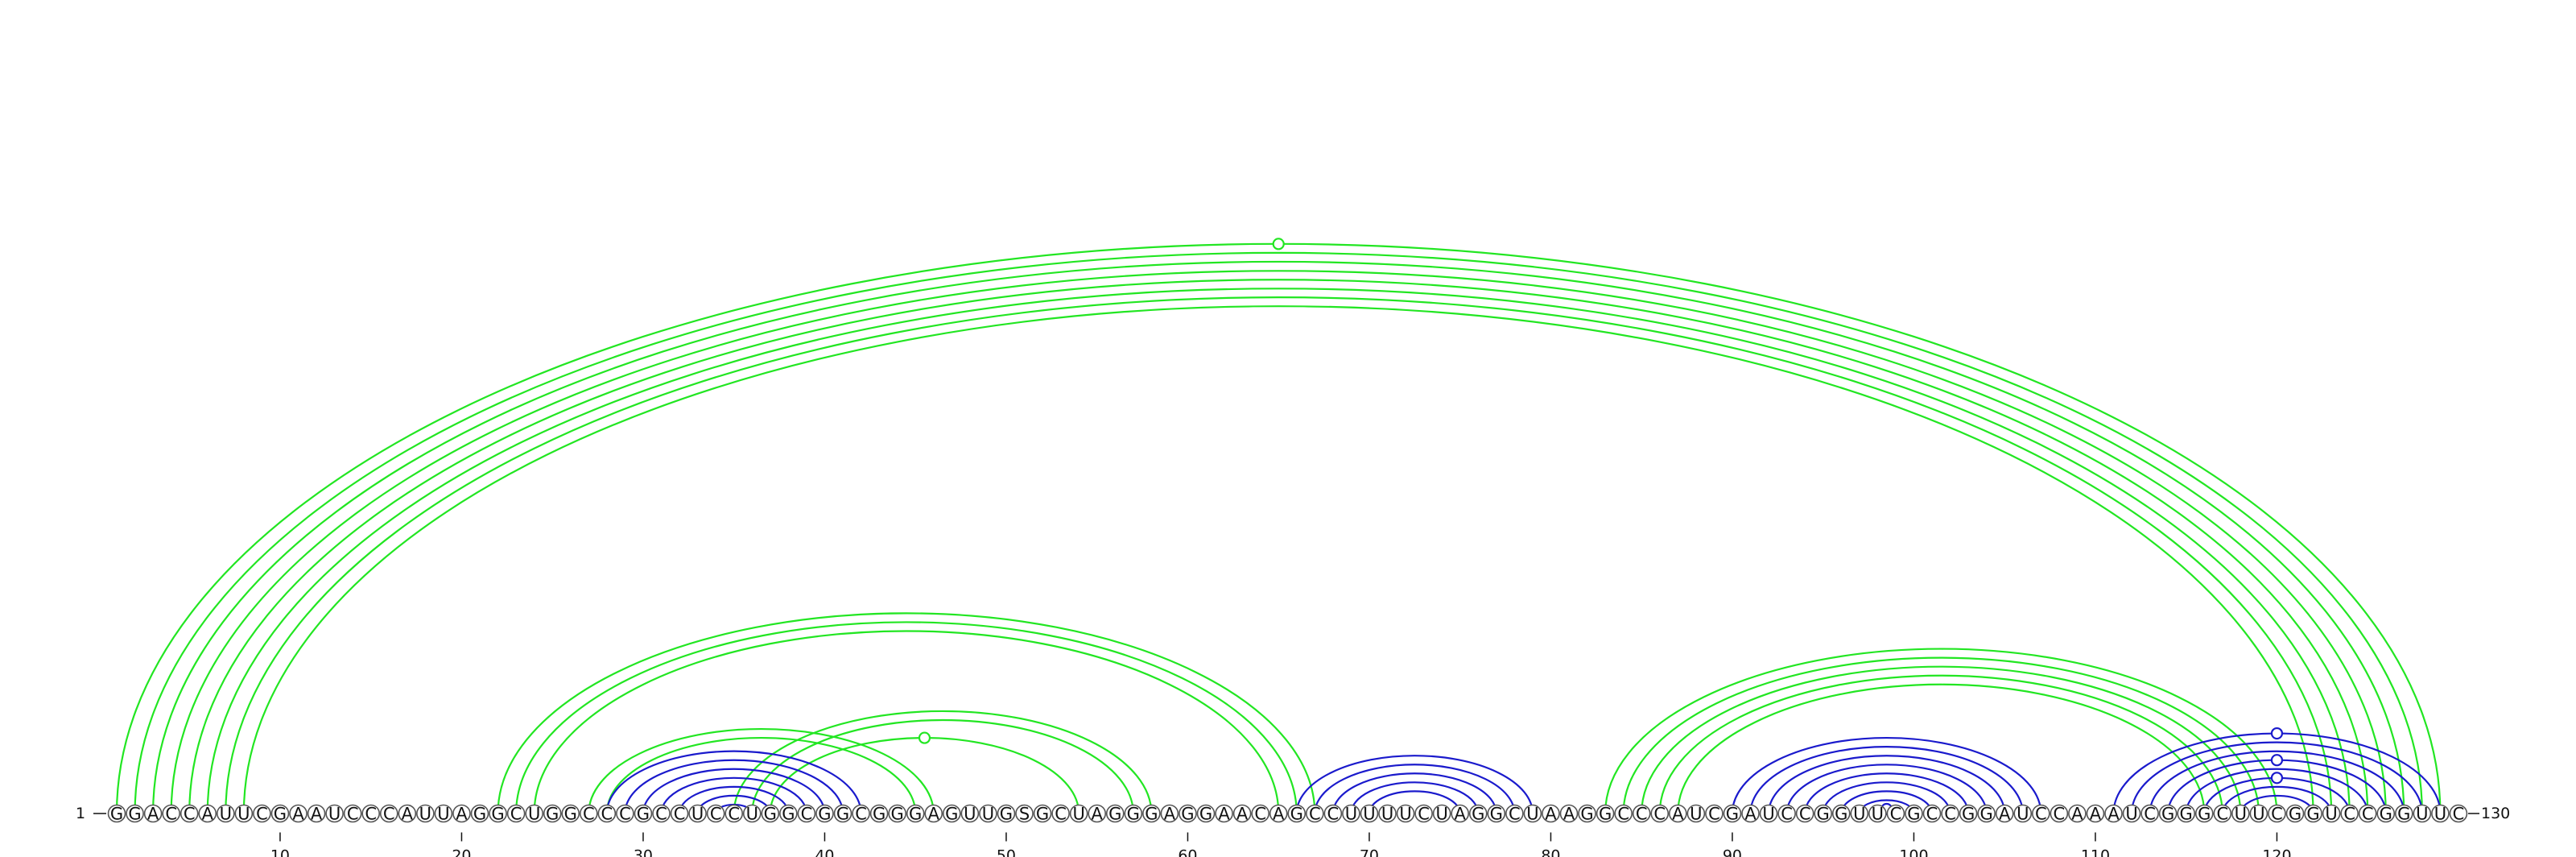  What do you see at coordinates (2277, 814) in the screenshot?
I see `nucleotide-120: C` at bounding box center [2277, 814].